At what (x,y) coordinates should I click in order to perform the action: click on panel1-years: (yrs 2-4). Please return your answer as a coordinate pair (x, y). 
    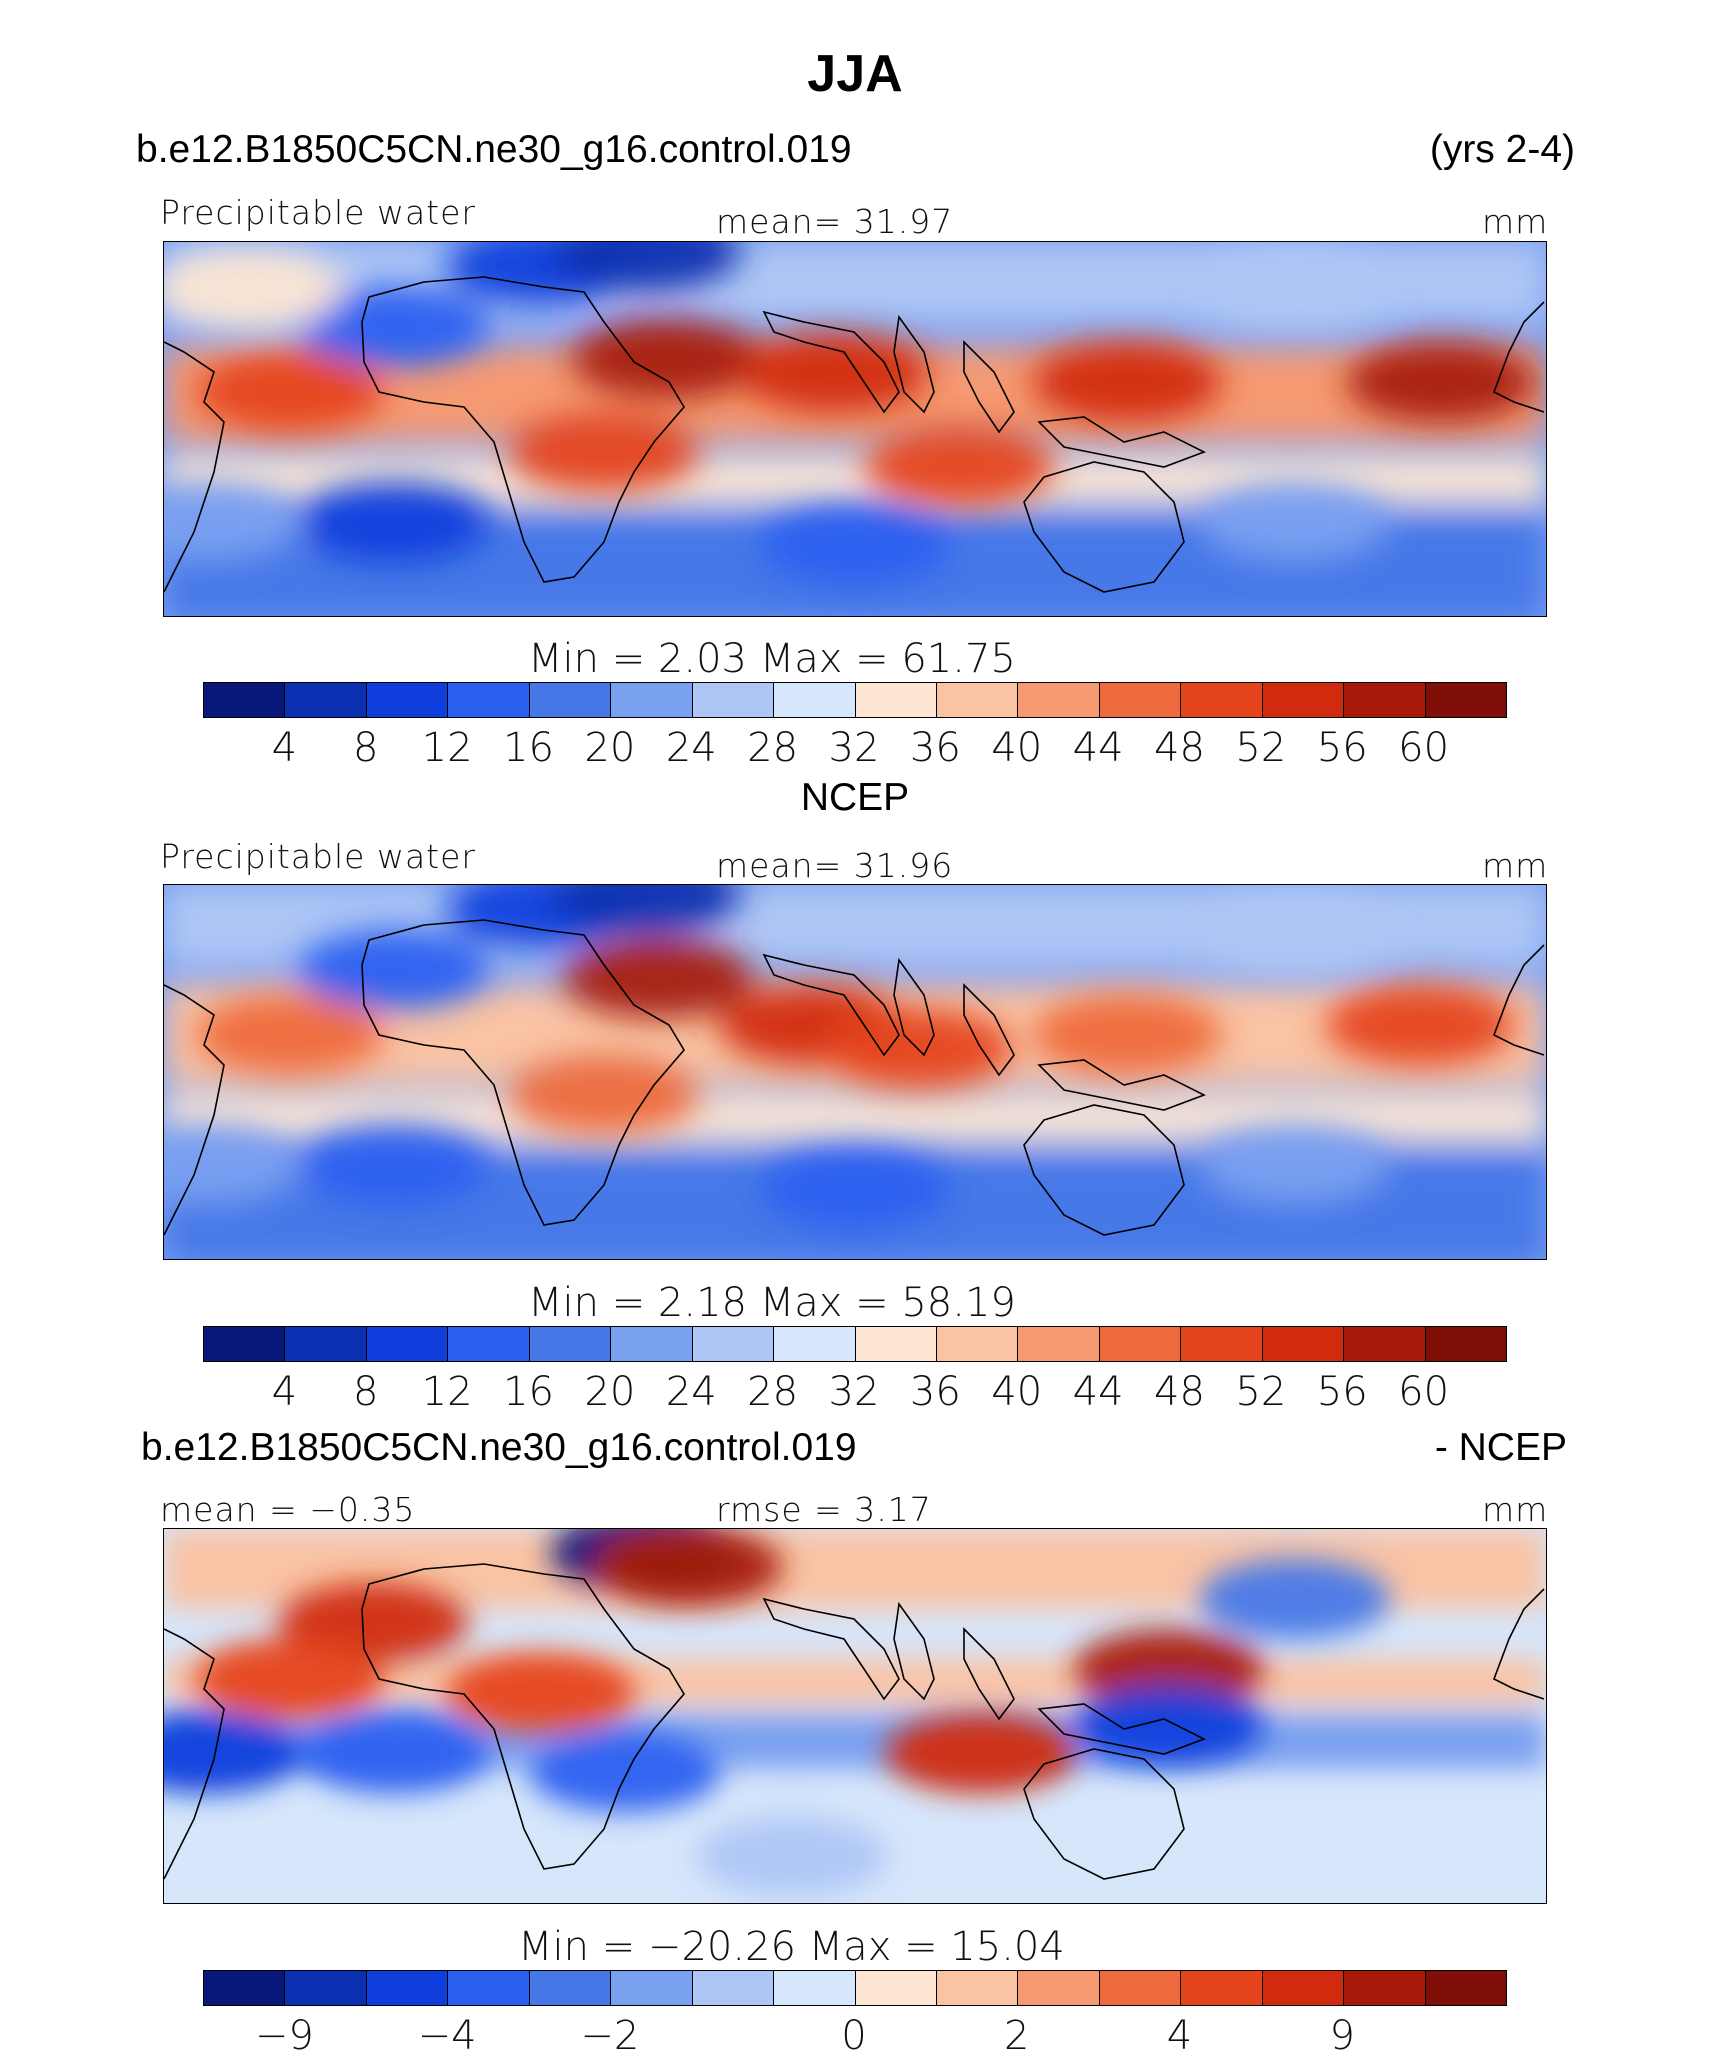
    Looking at the image, I should click on (1502, 149).